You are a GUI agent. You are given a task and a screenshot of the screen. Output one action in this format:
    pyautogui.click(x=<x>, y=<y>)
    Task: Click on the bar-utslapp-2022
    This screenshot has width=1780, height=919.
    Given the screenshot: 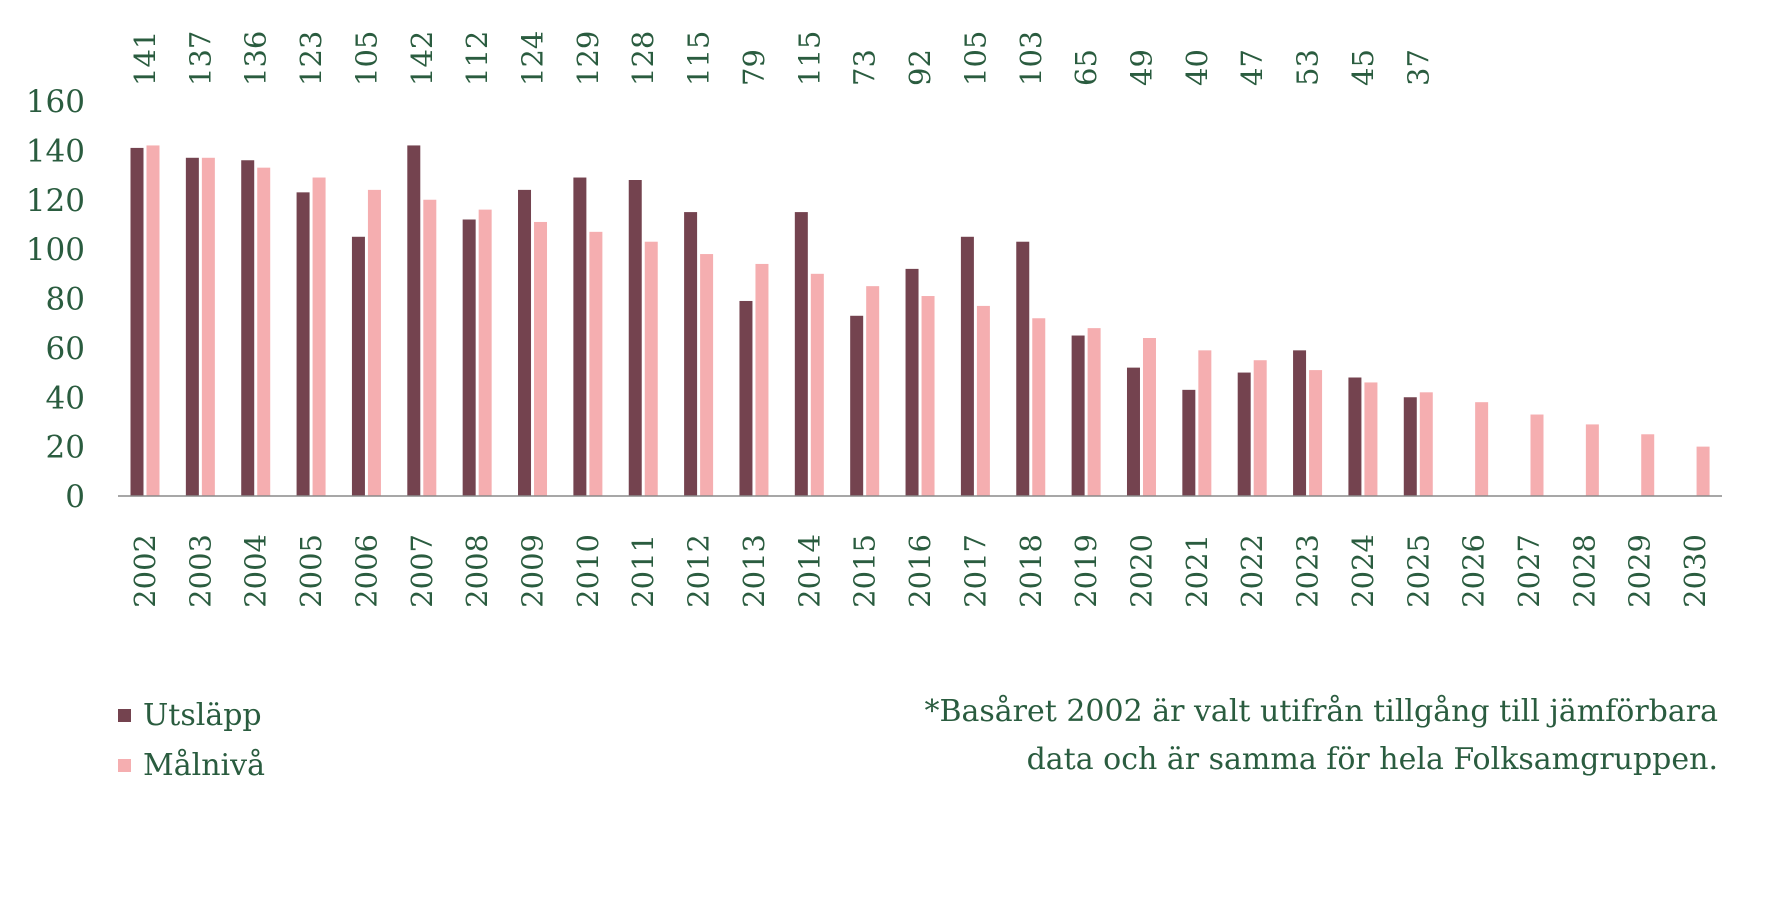 What is the action you would take?
    pyautogui.click(x=1244, y=434)
    